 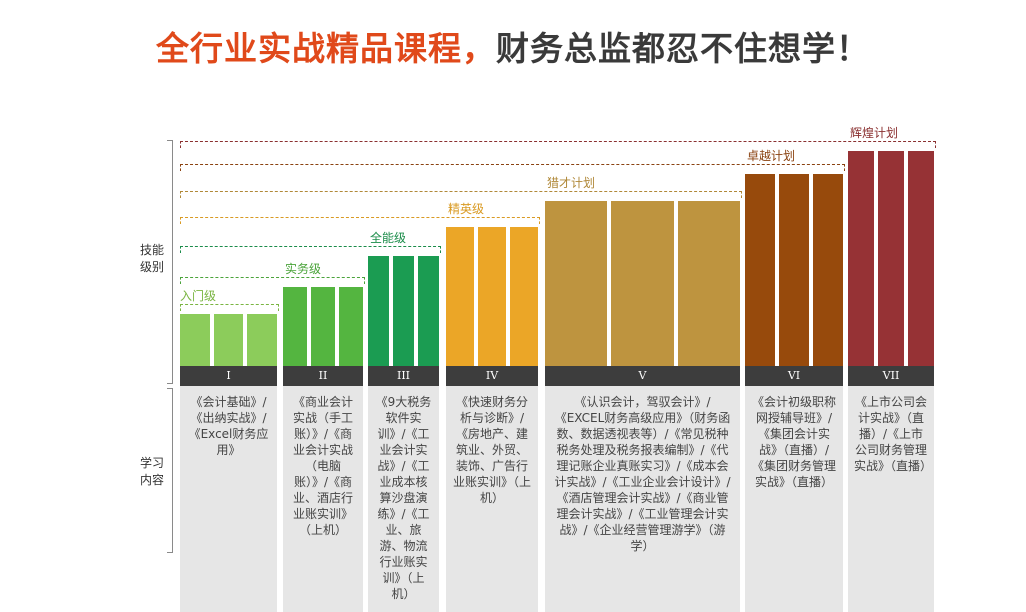 I want to click on level-label: 入门级, so click(x=198, y=296).